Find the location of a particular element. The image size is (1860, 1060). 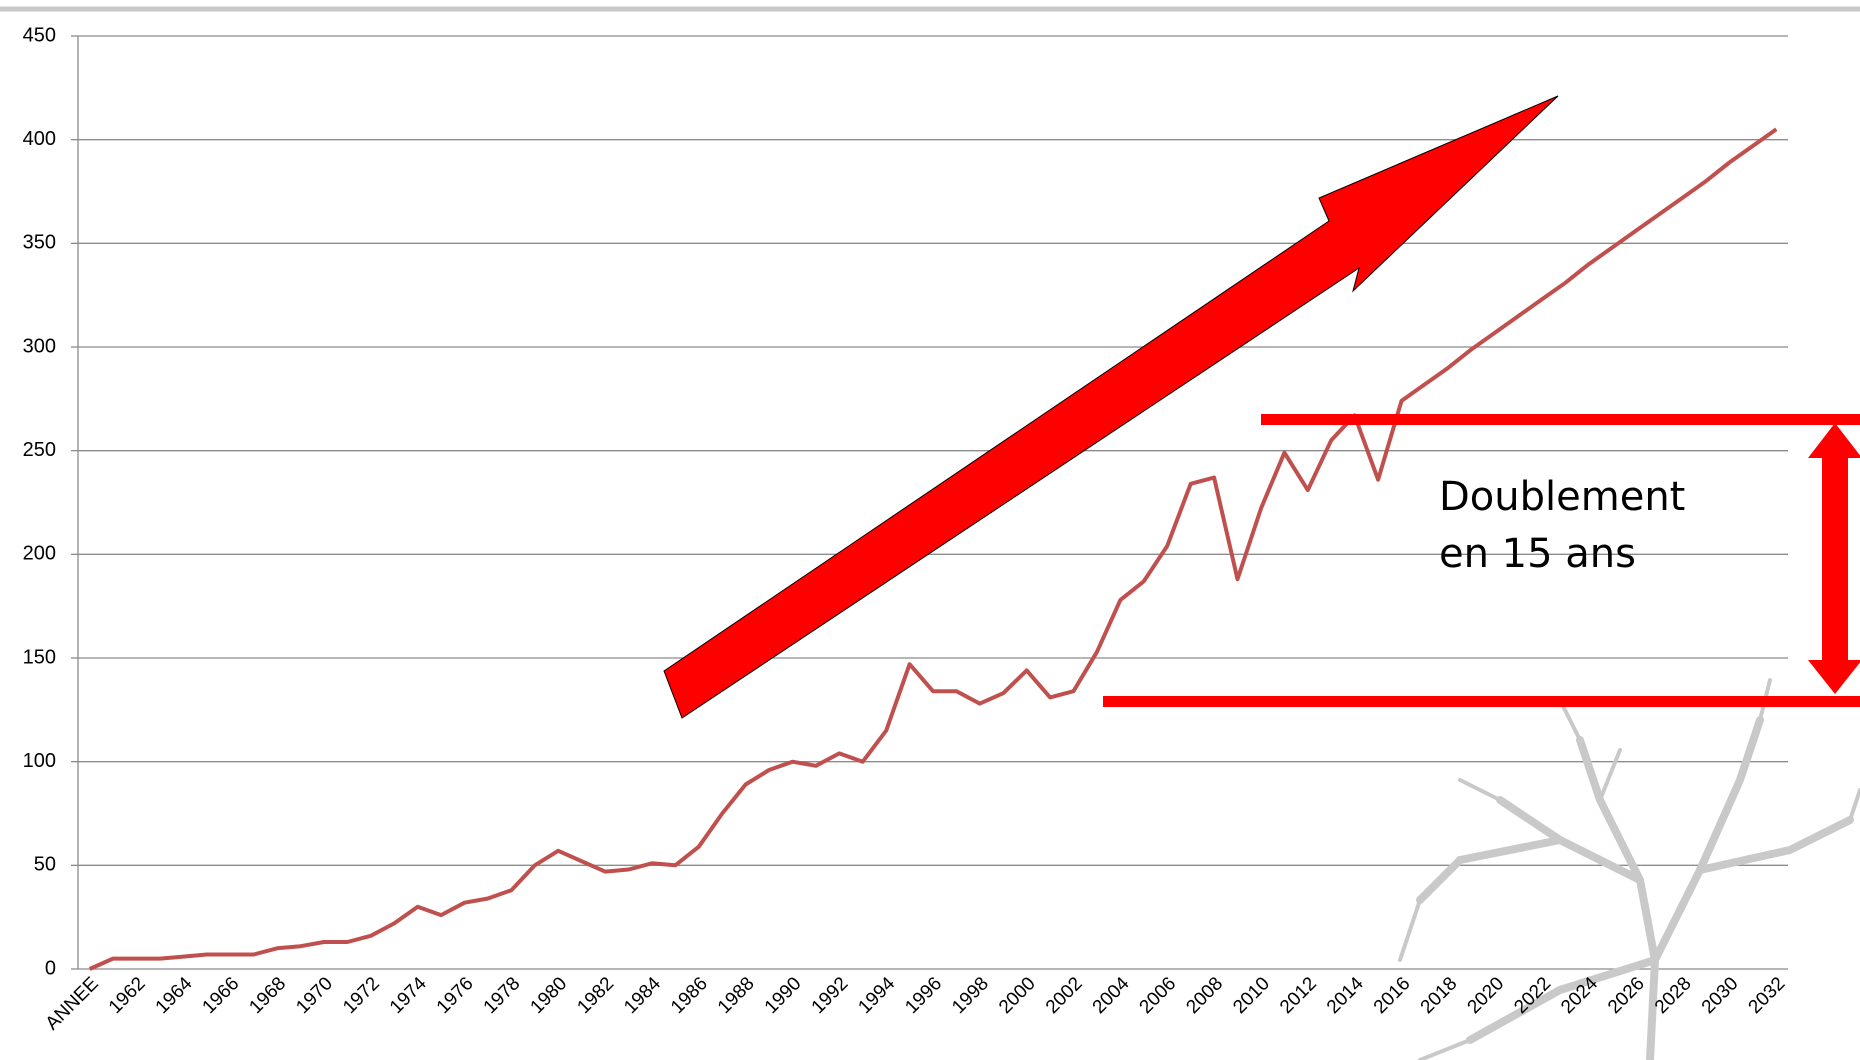

x-tick-label: 1964 is located at coordinates (174, 995).